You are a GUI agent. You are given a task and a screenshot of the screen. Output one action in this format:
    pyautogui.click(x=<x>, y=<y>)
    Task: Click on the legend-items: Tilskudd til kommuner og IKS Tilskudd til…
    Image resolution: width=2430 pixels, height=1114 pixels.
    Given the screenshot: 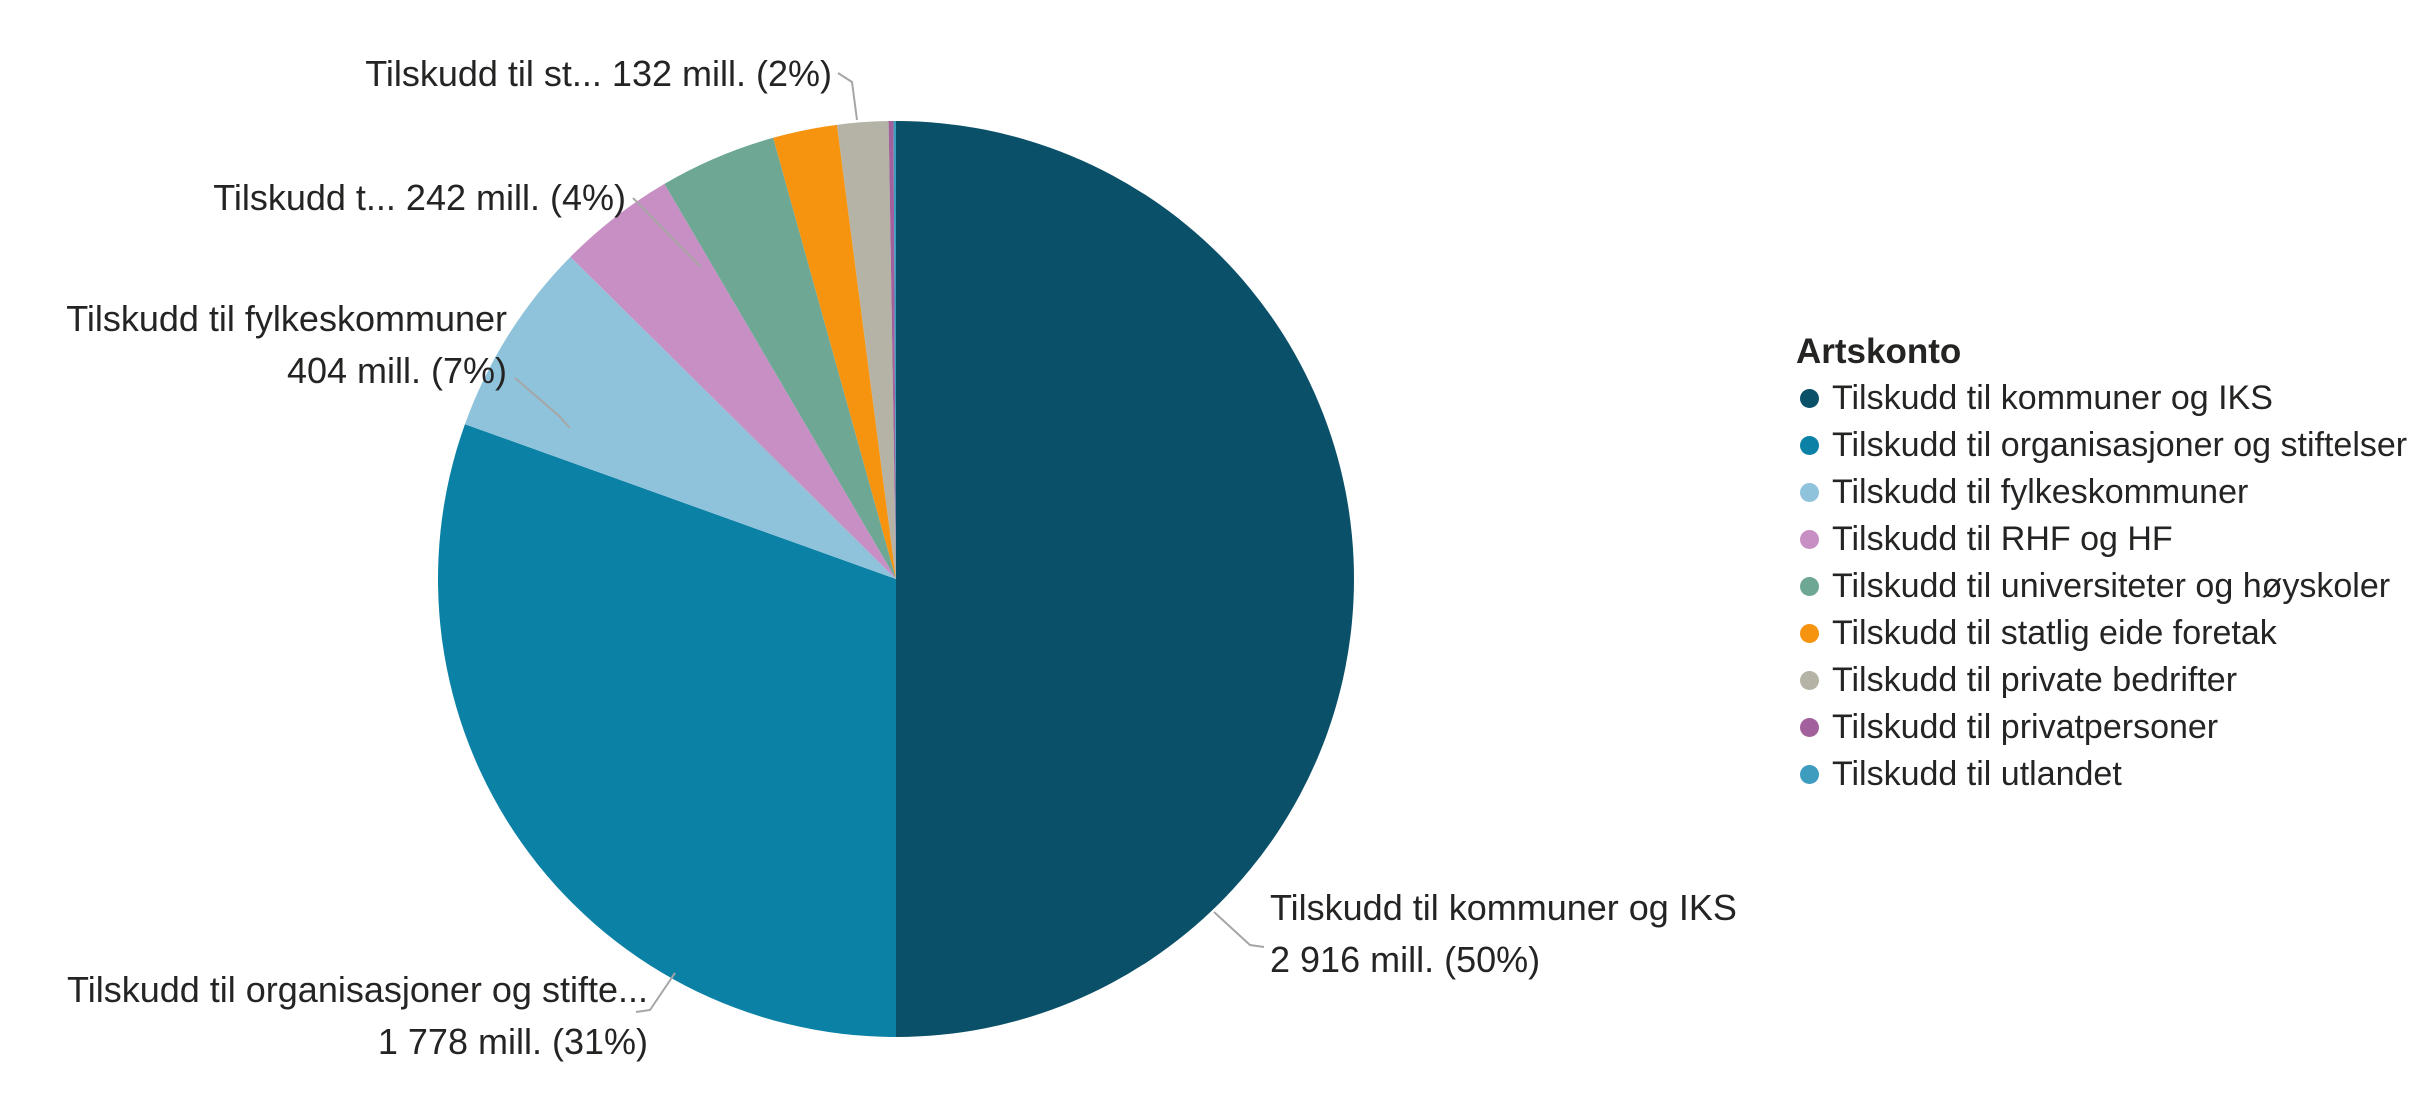 What is the action you would take?
    pyautogui.click(x=2101, y=586)
    